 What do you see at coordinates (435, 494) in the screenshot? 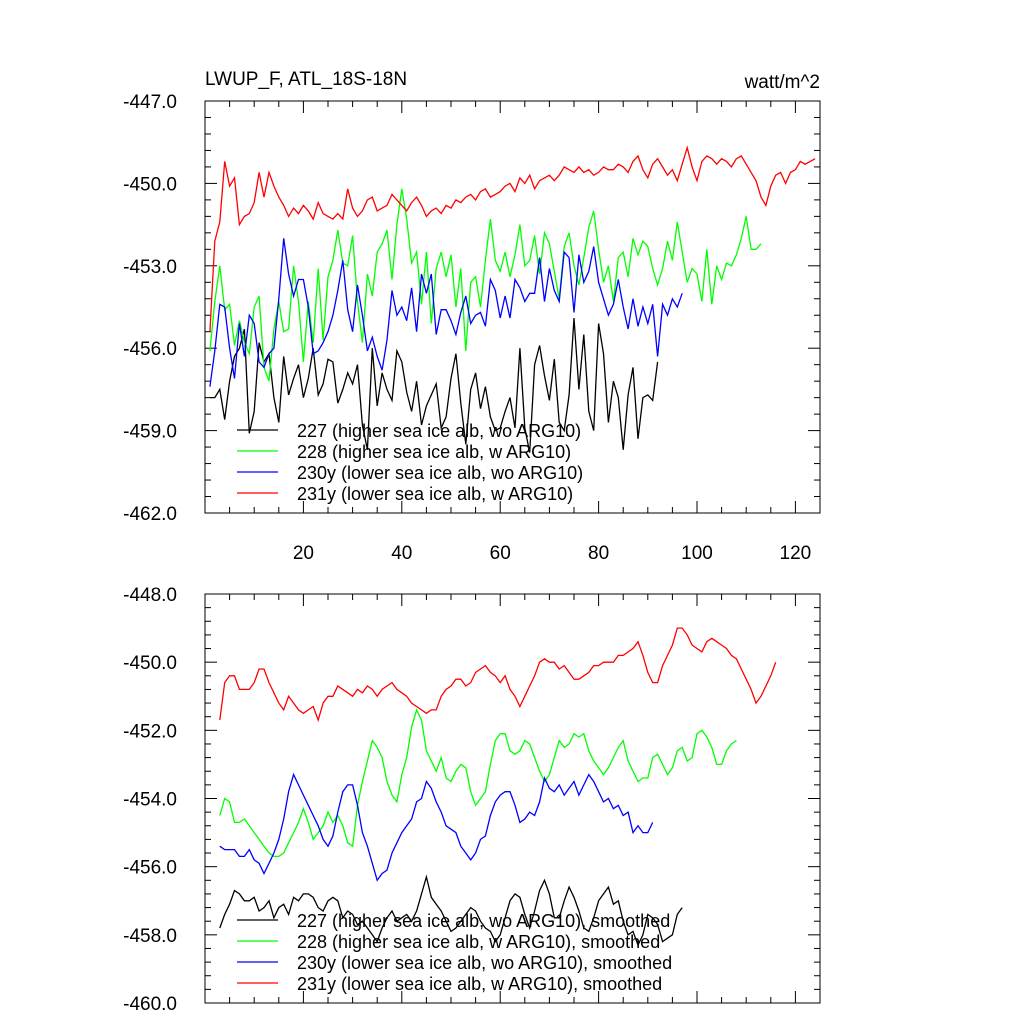
I see `legend-label-3: 231y (lower sea ice alb, w ARG10)` at bounding box center [435, 494].